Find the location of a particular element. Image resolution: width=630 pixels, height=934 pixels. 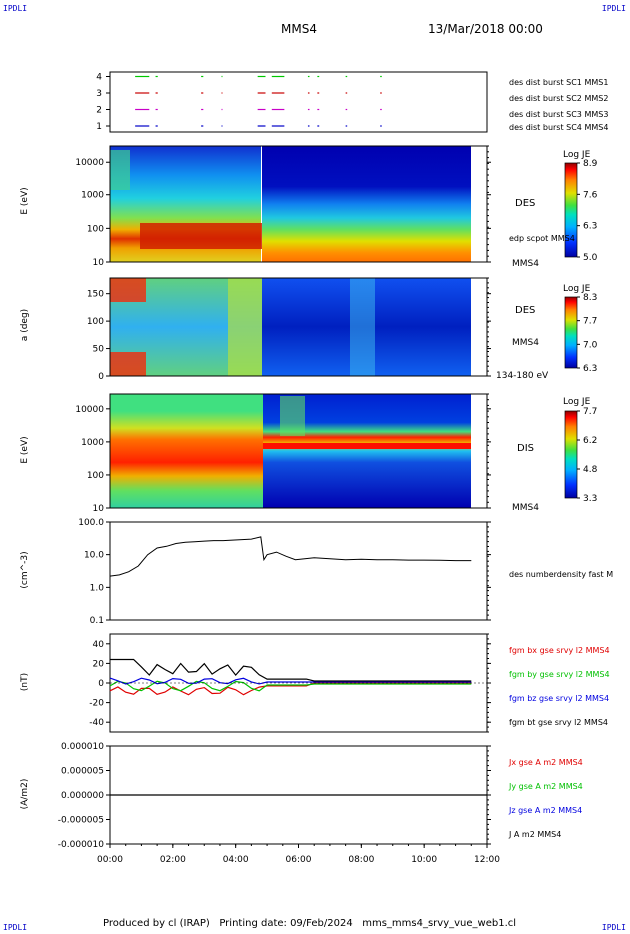

legend-burst-mms1: des dist burst SC1 MMS1 is located at coordinates (559, 82).